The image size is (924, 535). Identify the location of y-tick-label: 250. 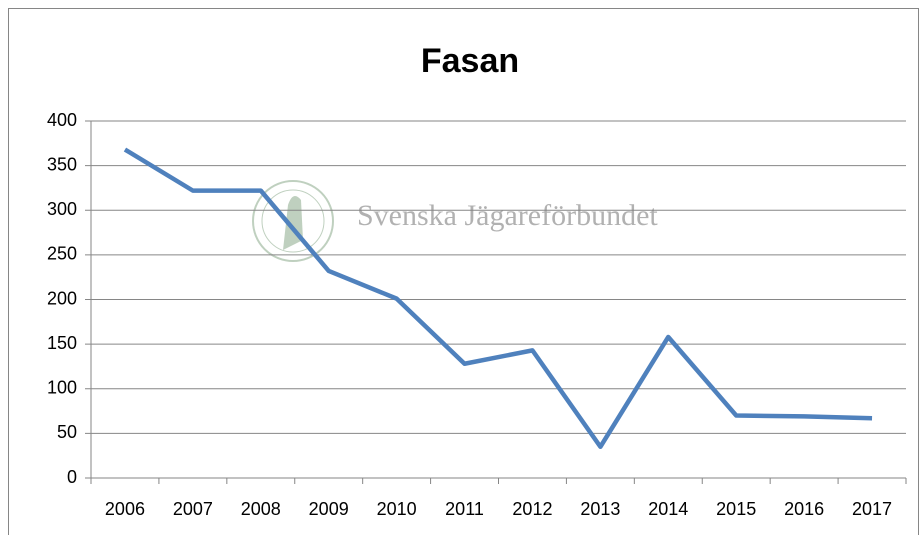
(62, 254).